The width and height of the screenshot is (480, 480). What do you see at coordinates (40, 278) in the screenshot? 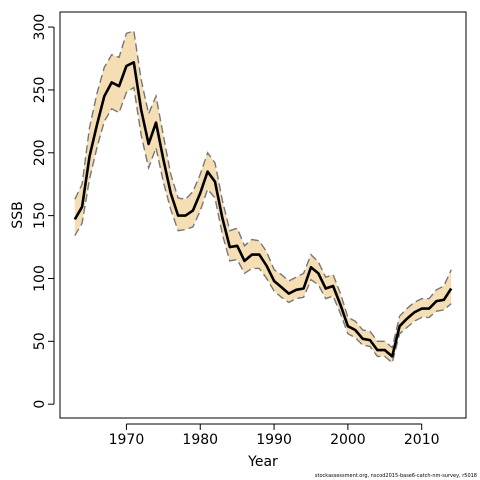
I see `y-tick-label: 100` at bounding box center [40, 278].